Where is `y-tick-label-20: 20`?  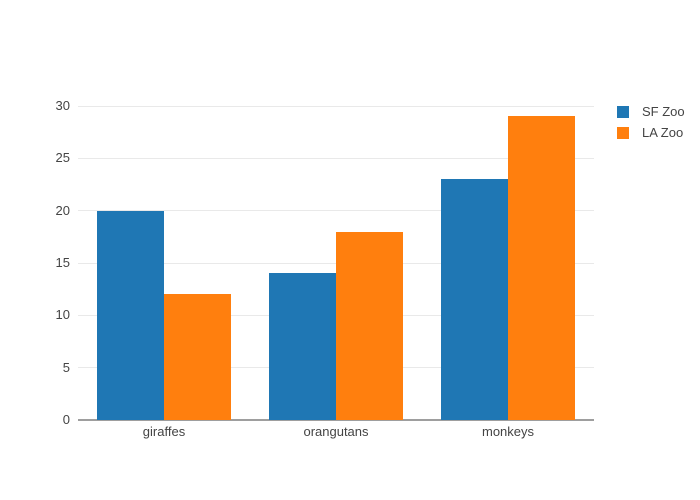
y-tick-label-20: 20 is located at coordinates (62, 210).